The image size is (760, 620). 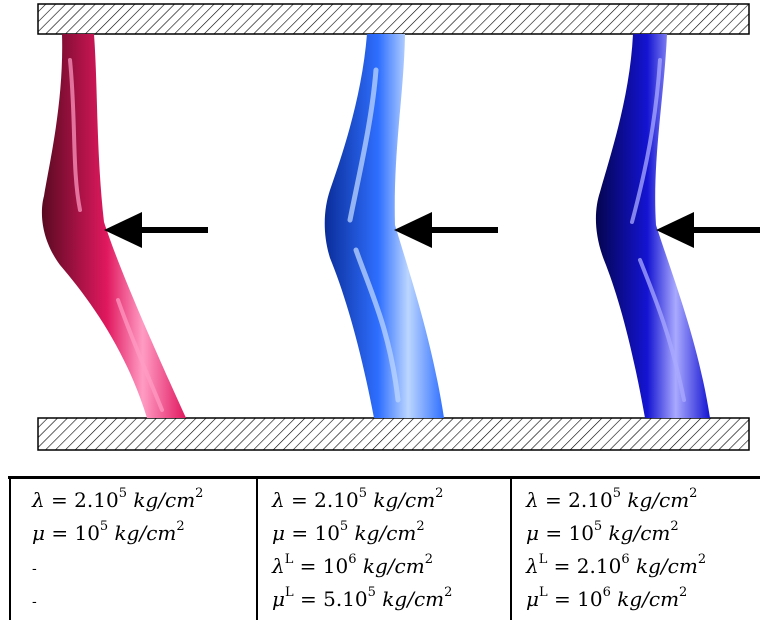 I want to click on param-eq: = 5.10, so click(x=330, y=599).